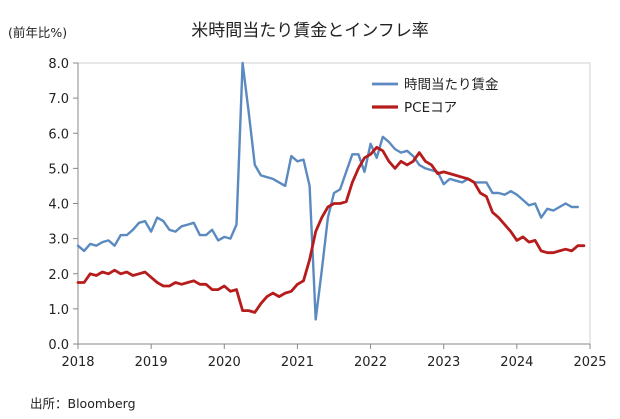 This screenshot has height=419, width=620. I want to click on x-tick-label: 2025, so click(589, 362).